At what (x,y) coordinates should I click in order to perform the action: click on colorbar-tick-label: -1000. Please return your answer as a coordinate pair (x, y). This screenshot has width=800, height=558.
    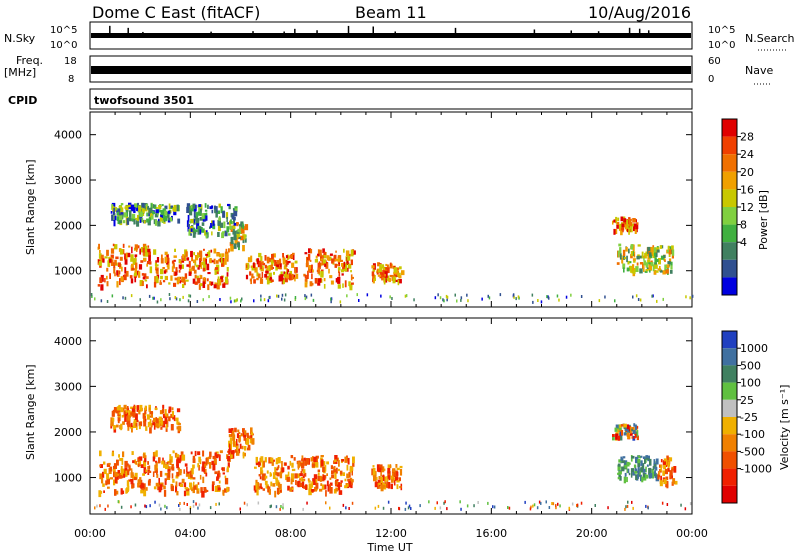
    Looking at the image, I should click on (756, 469).